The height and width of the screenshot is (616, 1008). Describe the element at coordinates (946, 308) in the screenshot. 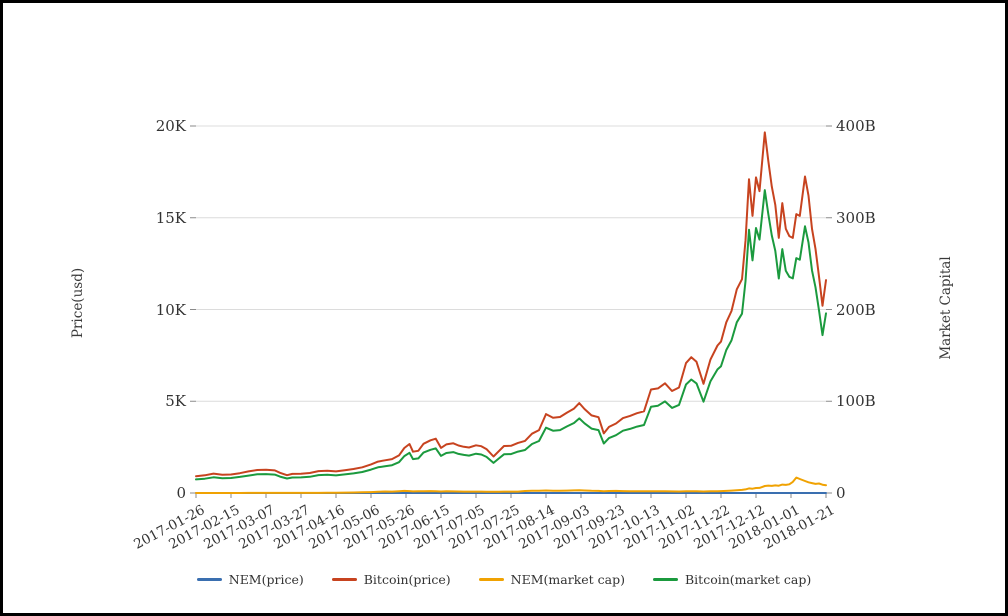

I see `right-axis-title: Market Capital` at that location.